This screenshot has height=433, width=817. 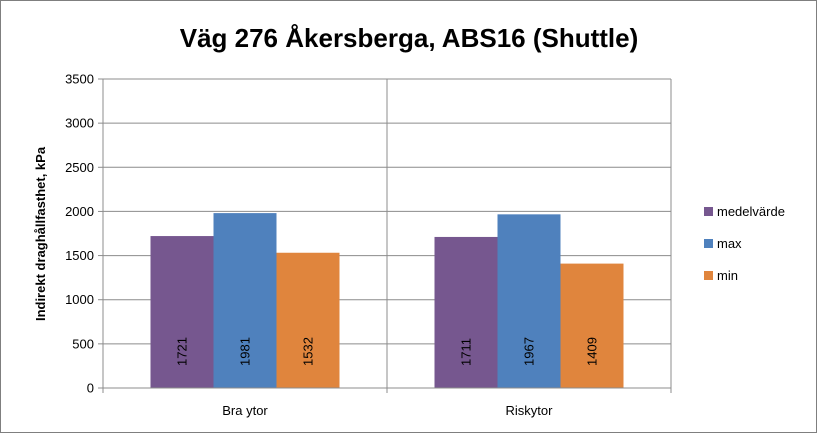 I want to click on bar-medelvärde-0, so click(x=182, y=312).